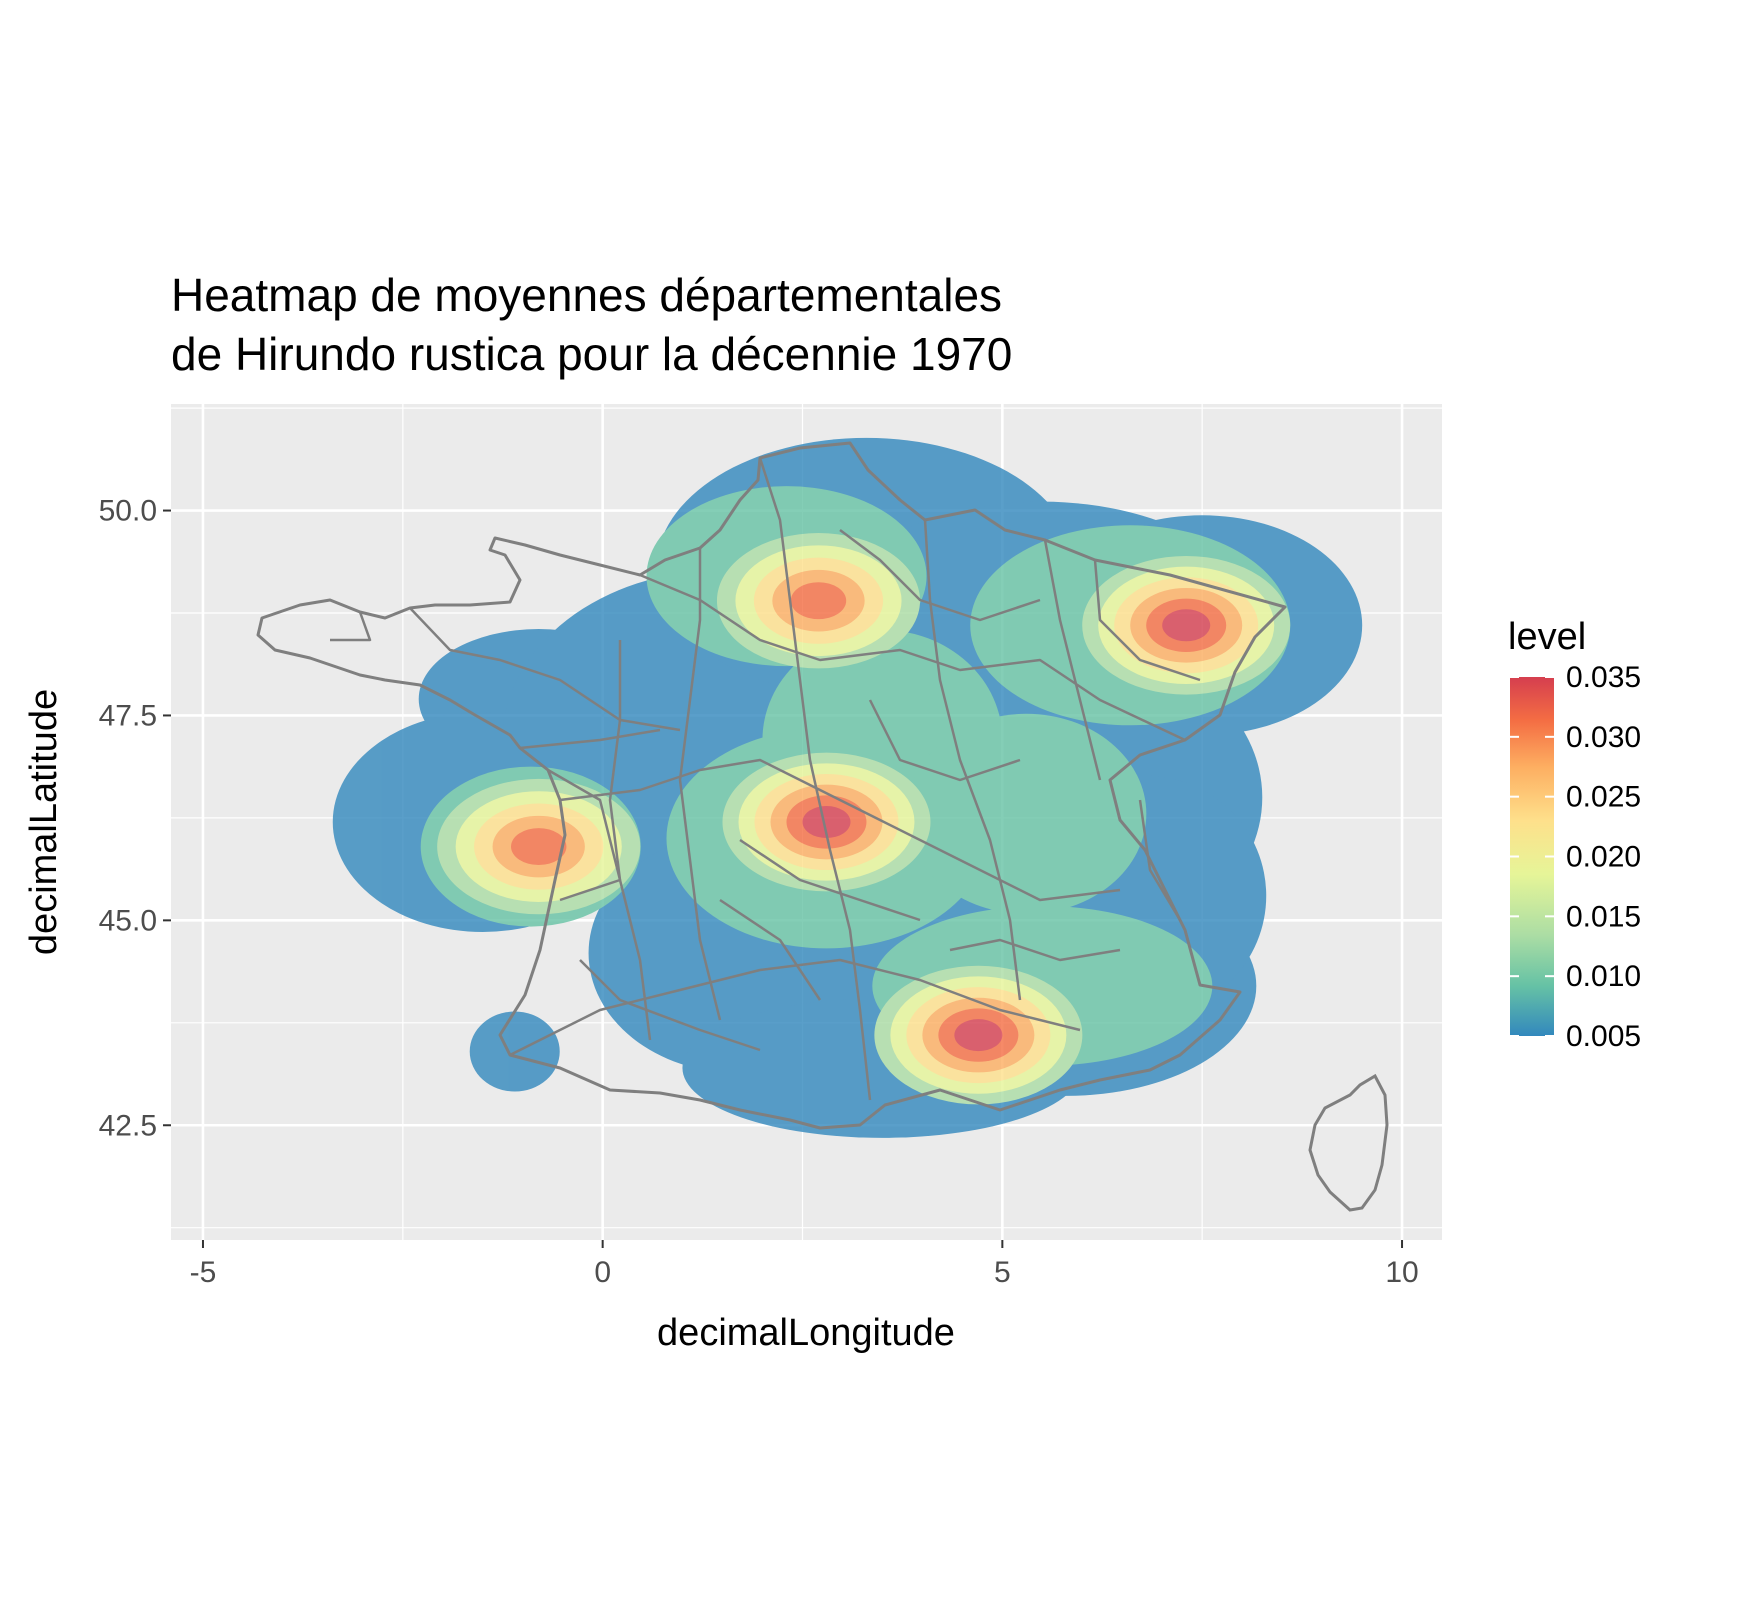  Describe the element at coordinates (128, 1125) in the screenshot. I see `y-tick-label: 42.5` at that location.